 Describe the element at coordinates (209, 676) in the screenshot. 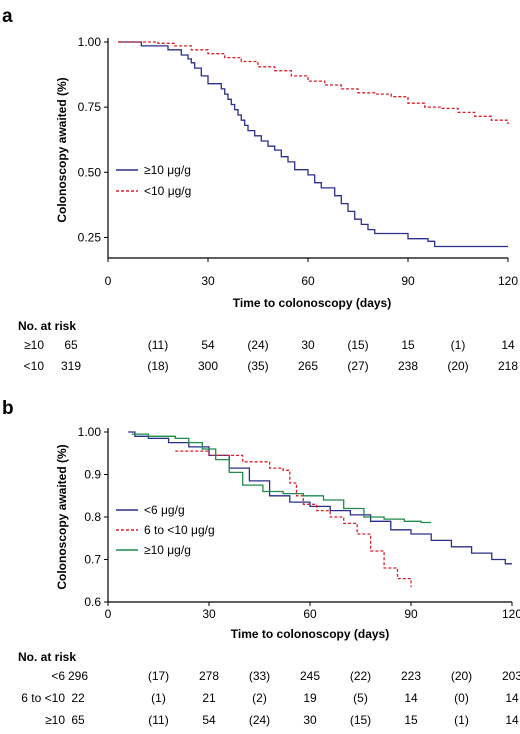

I see `risk-cell: 278` at that location.